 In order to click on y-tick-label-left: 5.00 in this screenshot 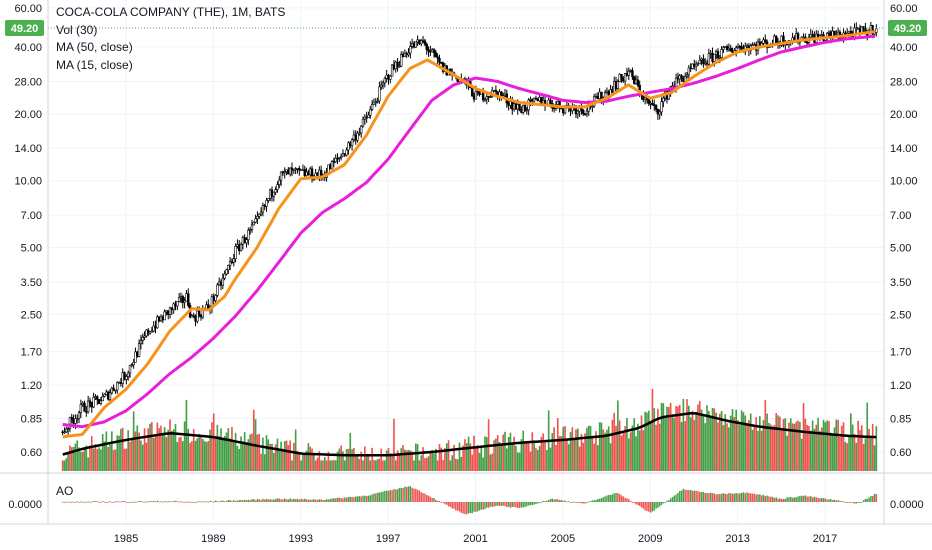, I will do `click(31, 249)`.